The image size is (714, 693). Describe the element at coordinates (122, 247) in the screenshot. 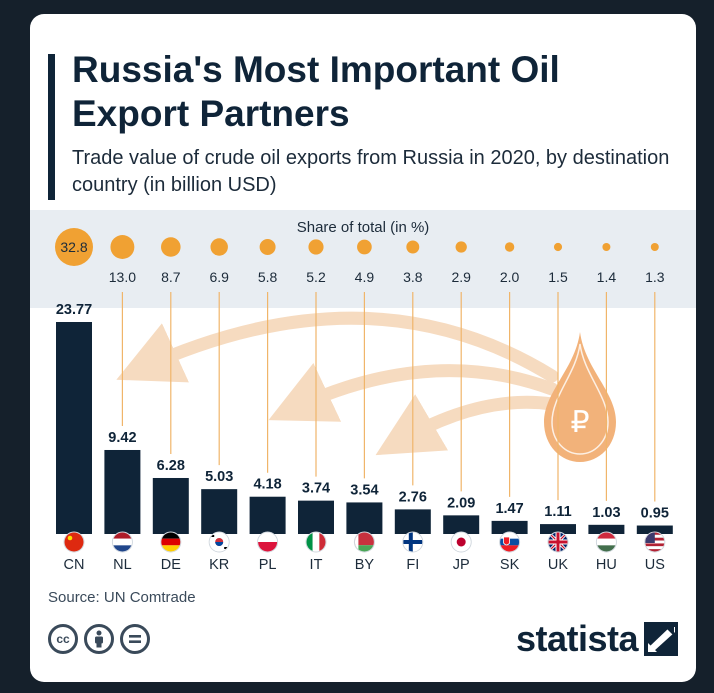

I see `share-bubble-nl` at that location.